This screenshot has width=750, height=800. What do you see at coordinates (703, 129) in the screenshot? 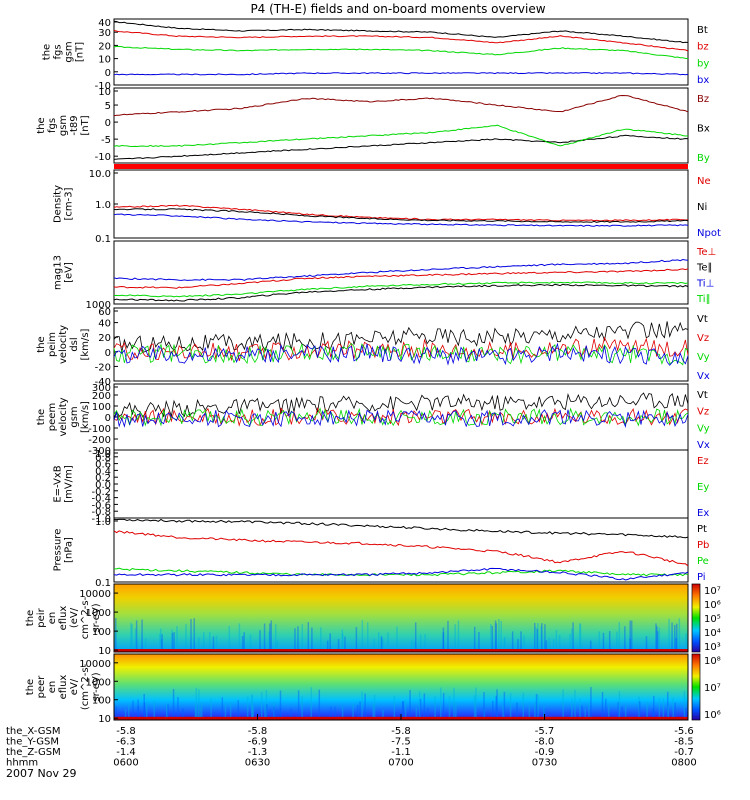
I see `legend-Bx: Bx` at bounding box center [703, 129].